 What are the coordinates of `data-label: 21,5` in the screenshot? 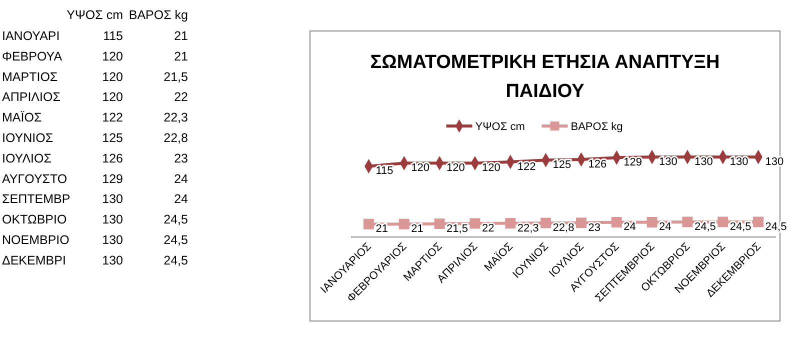 It's located at (457, 228).